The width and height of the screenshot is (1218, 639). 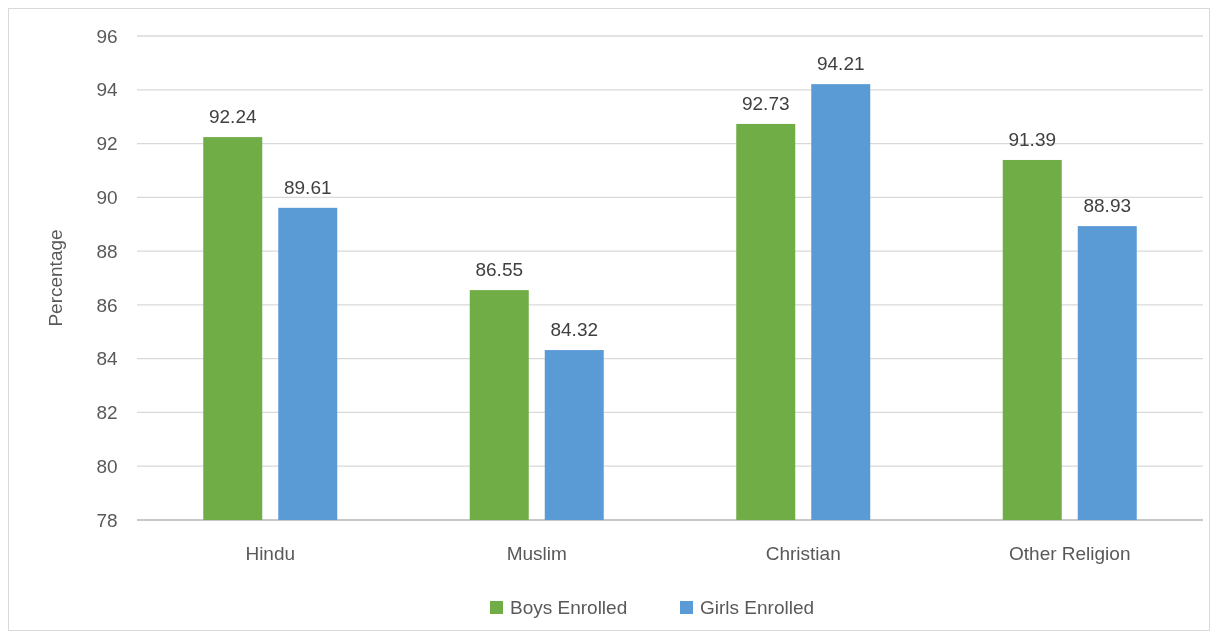 What do you see at coordinates (107, 36) in the screenshot?
I see `y-tick-label: 96` at bounding box center [107, 36].